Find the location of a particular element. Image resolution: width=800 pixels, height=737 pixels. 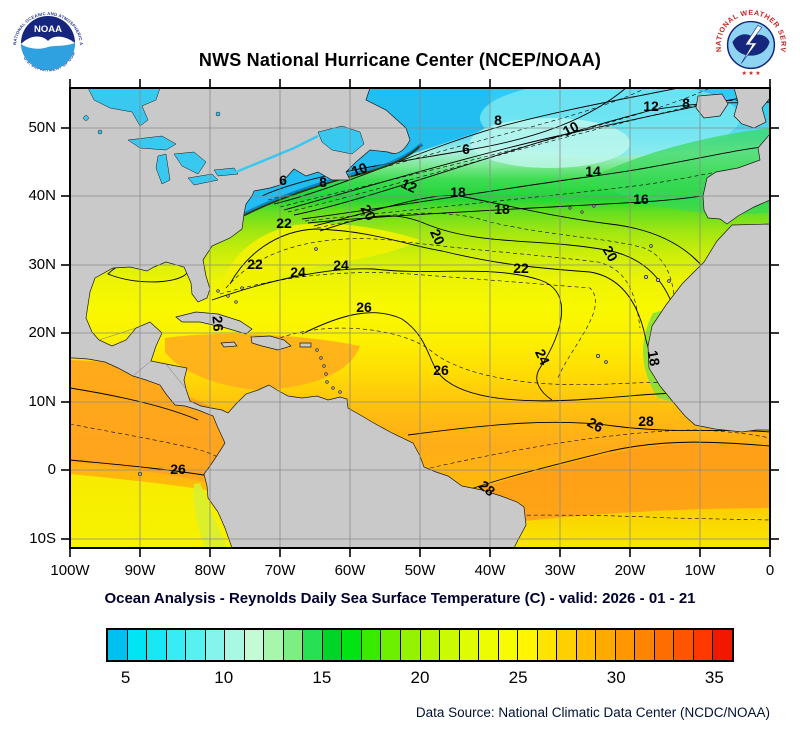

lake-huron is located at coordinates (190, 163).